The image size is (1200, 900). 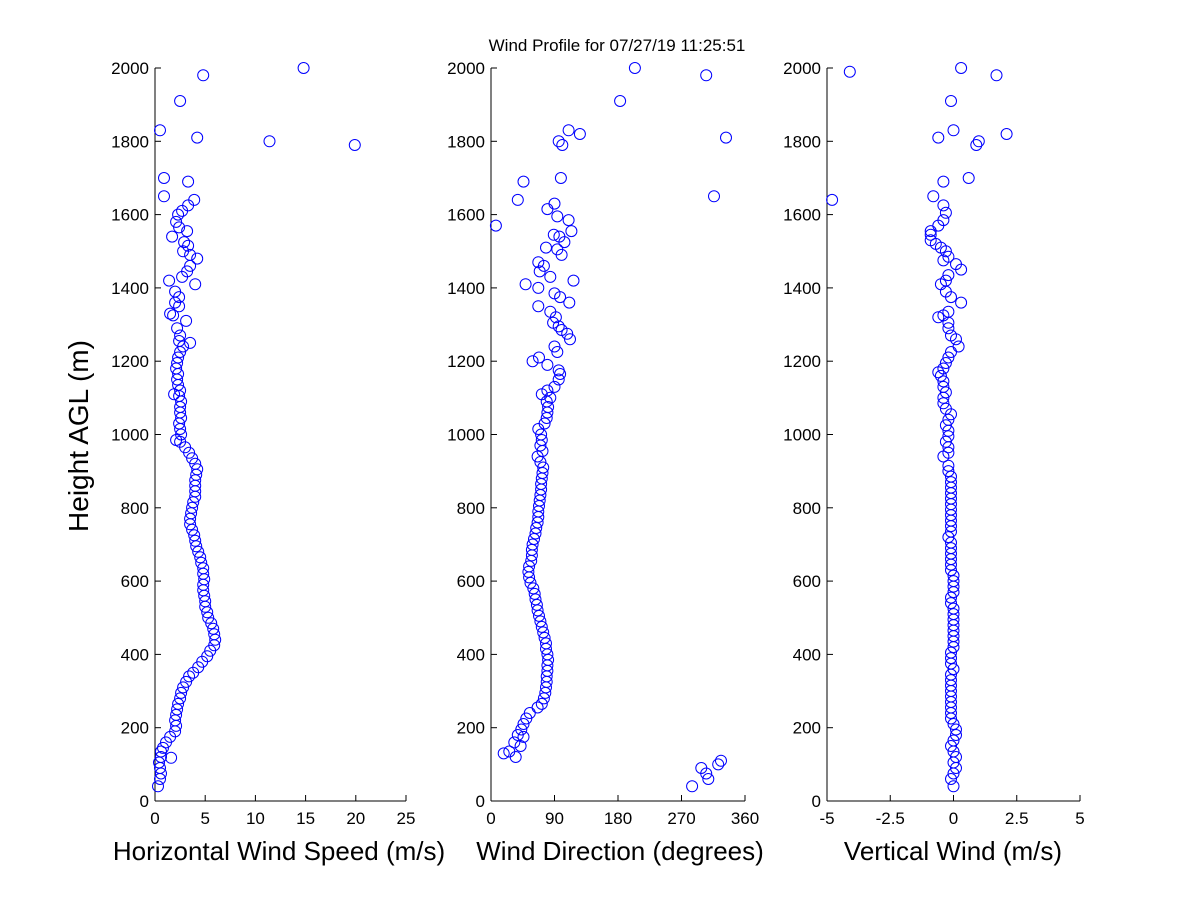 I want to click on panel-vertical-wind-xlabel: Vertical Wind (m/s), so click(x=953, y=851).